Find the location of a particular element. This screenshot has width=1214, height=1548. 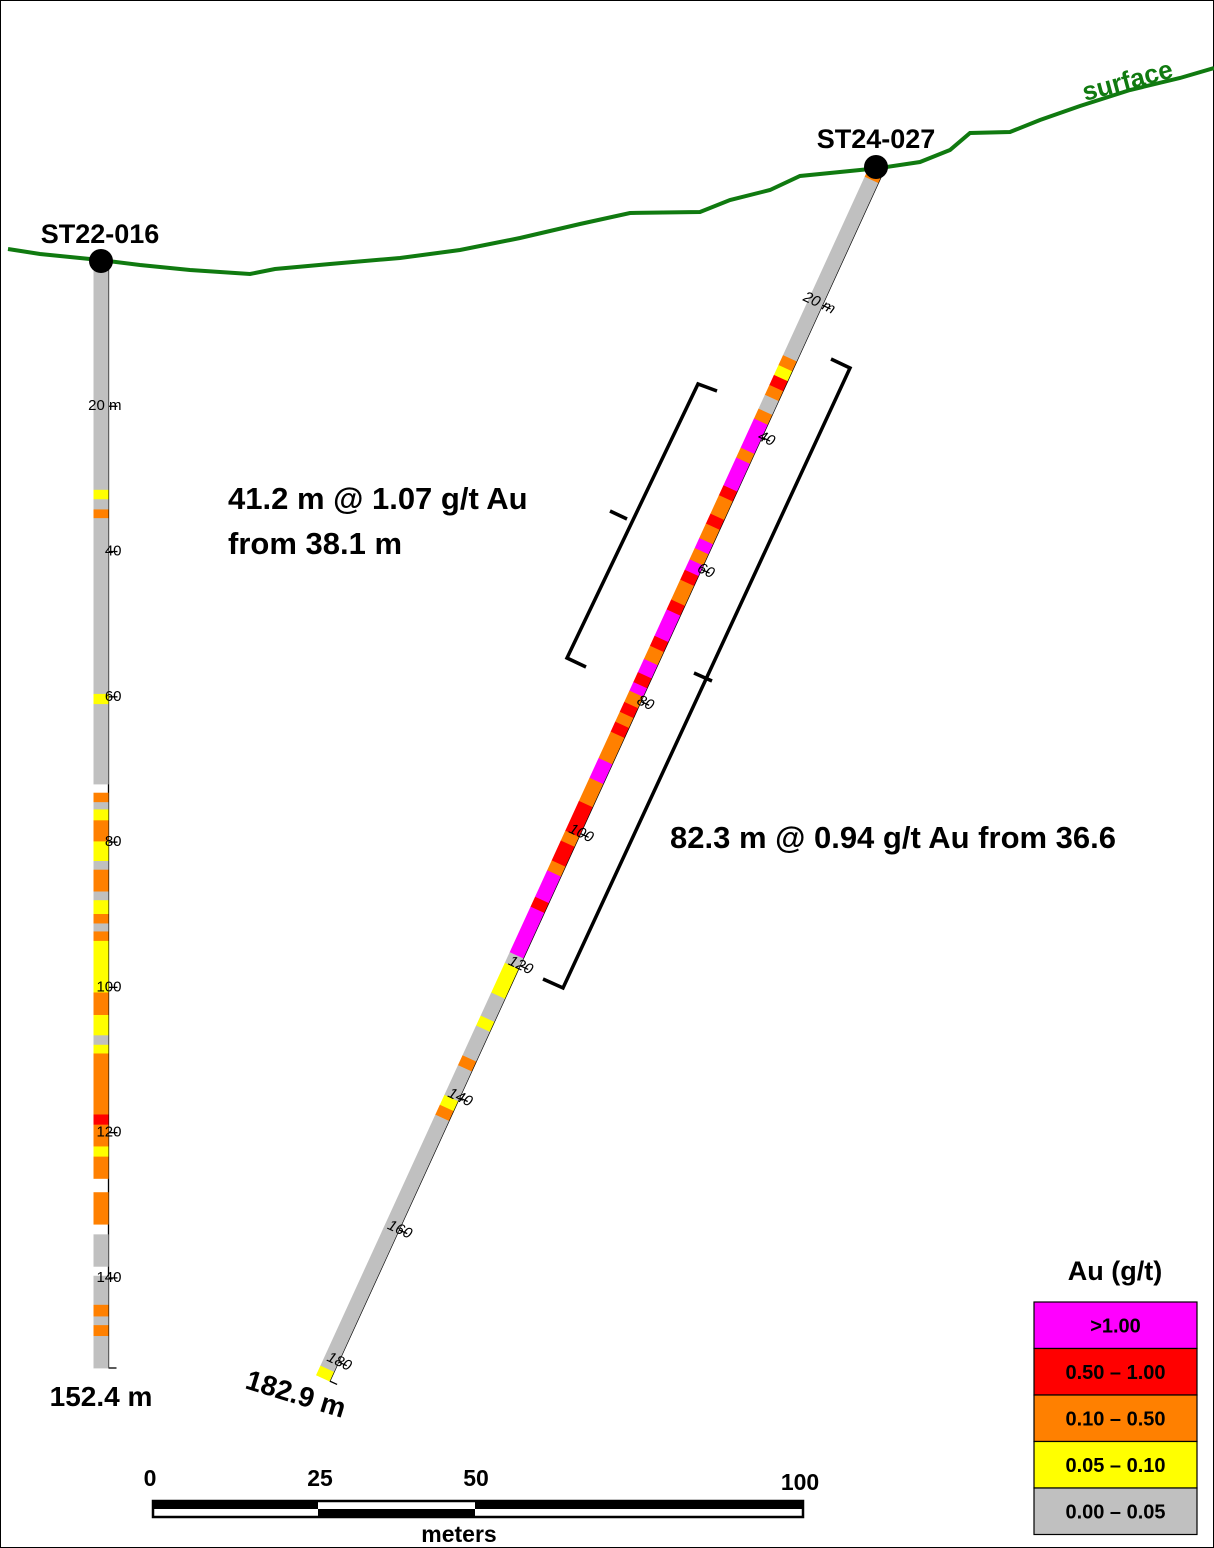

hole-label-st22-016: ST22-016 is located at coordinates (100, 234).